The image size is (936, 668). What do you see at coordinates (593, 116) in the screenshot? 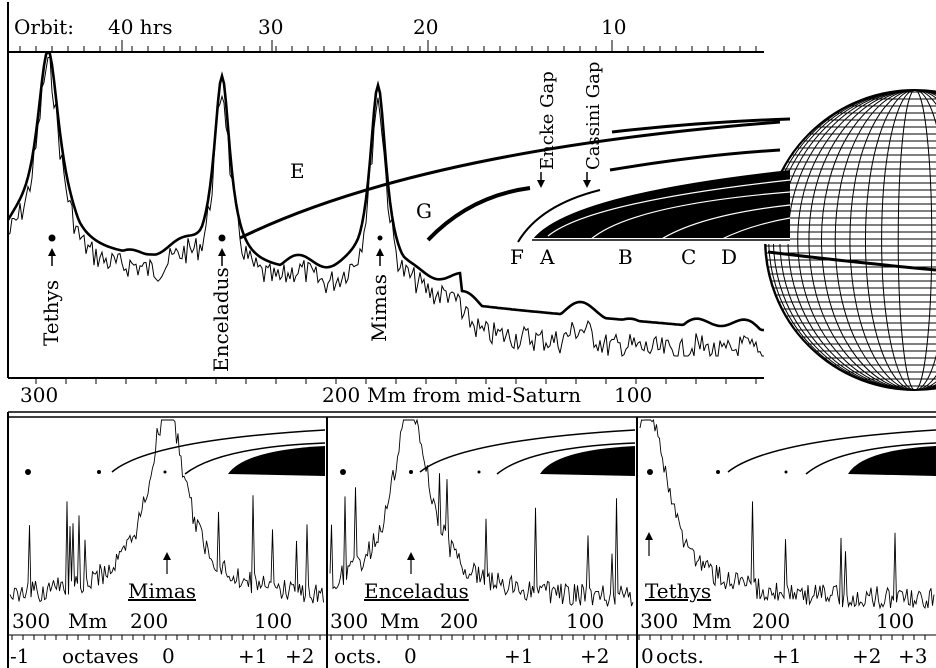
I see `cassini-gap-label: Cassini Gap` at bounding box center [593, 116].